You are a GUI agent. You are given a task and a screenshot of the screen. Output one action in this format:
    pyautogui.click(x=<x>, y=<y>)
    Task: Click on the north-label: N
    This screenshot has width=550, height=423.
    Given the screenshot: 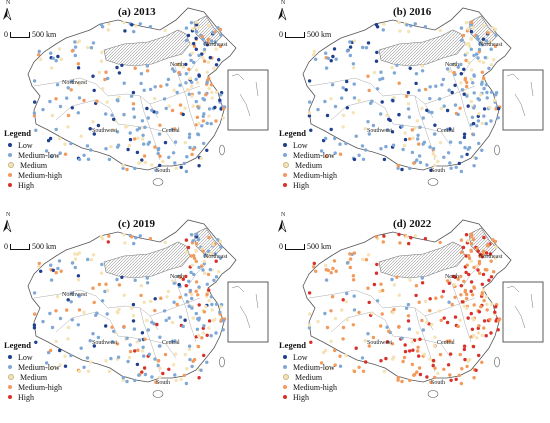 What is the action you would take?
    pyautogui.click(x=8, y=3)
    